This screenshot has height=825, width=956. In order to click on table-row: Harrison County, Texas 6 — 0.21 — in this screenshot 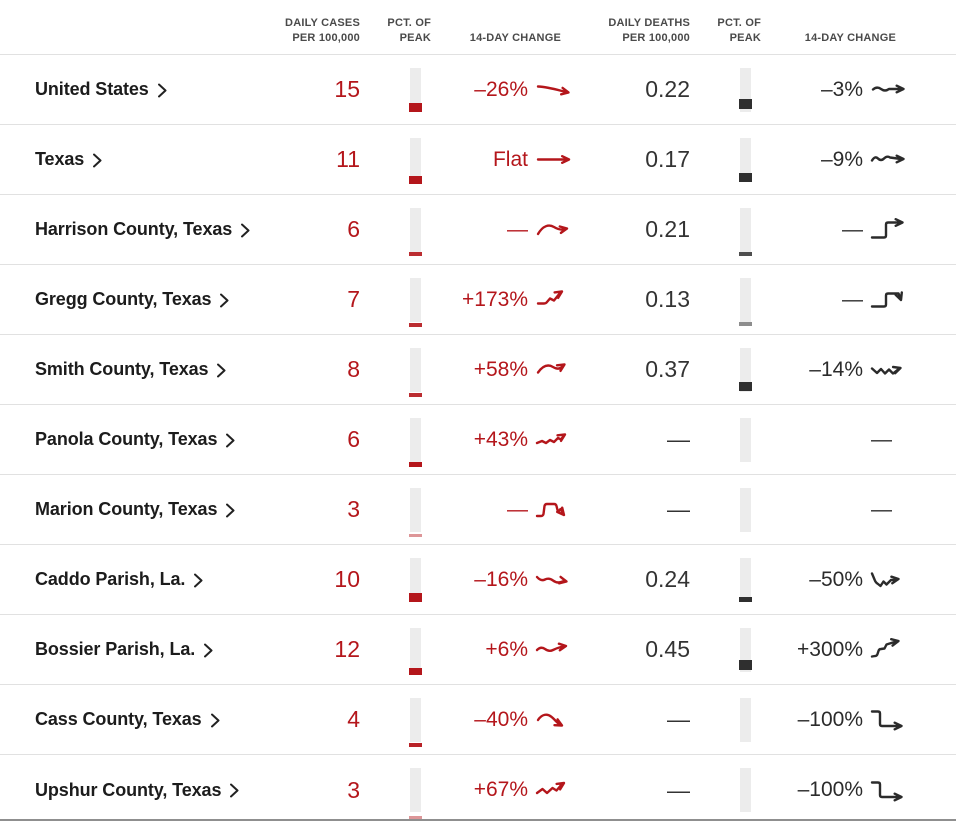, I will do `click(478, 230)`.